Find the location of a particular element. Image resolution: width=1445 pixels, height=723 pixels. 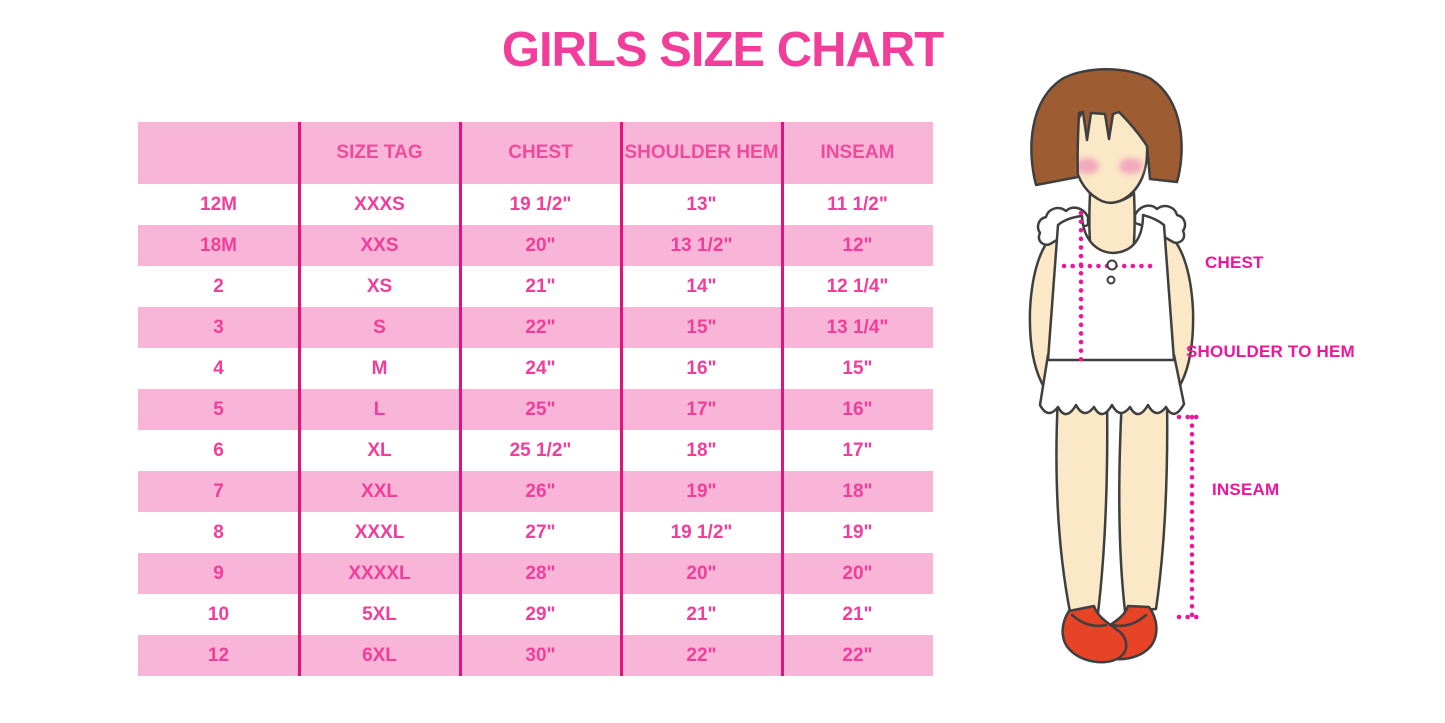

table-cell: 7 is located at coordinates (218, 491).